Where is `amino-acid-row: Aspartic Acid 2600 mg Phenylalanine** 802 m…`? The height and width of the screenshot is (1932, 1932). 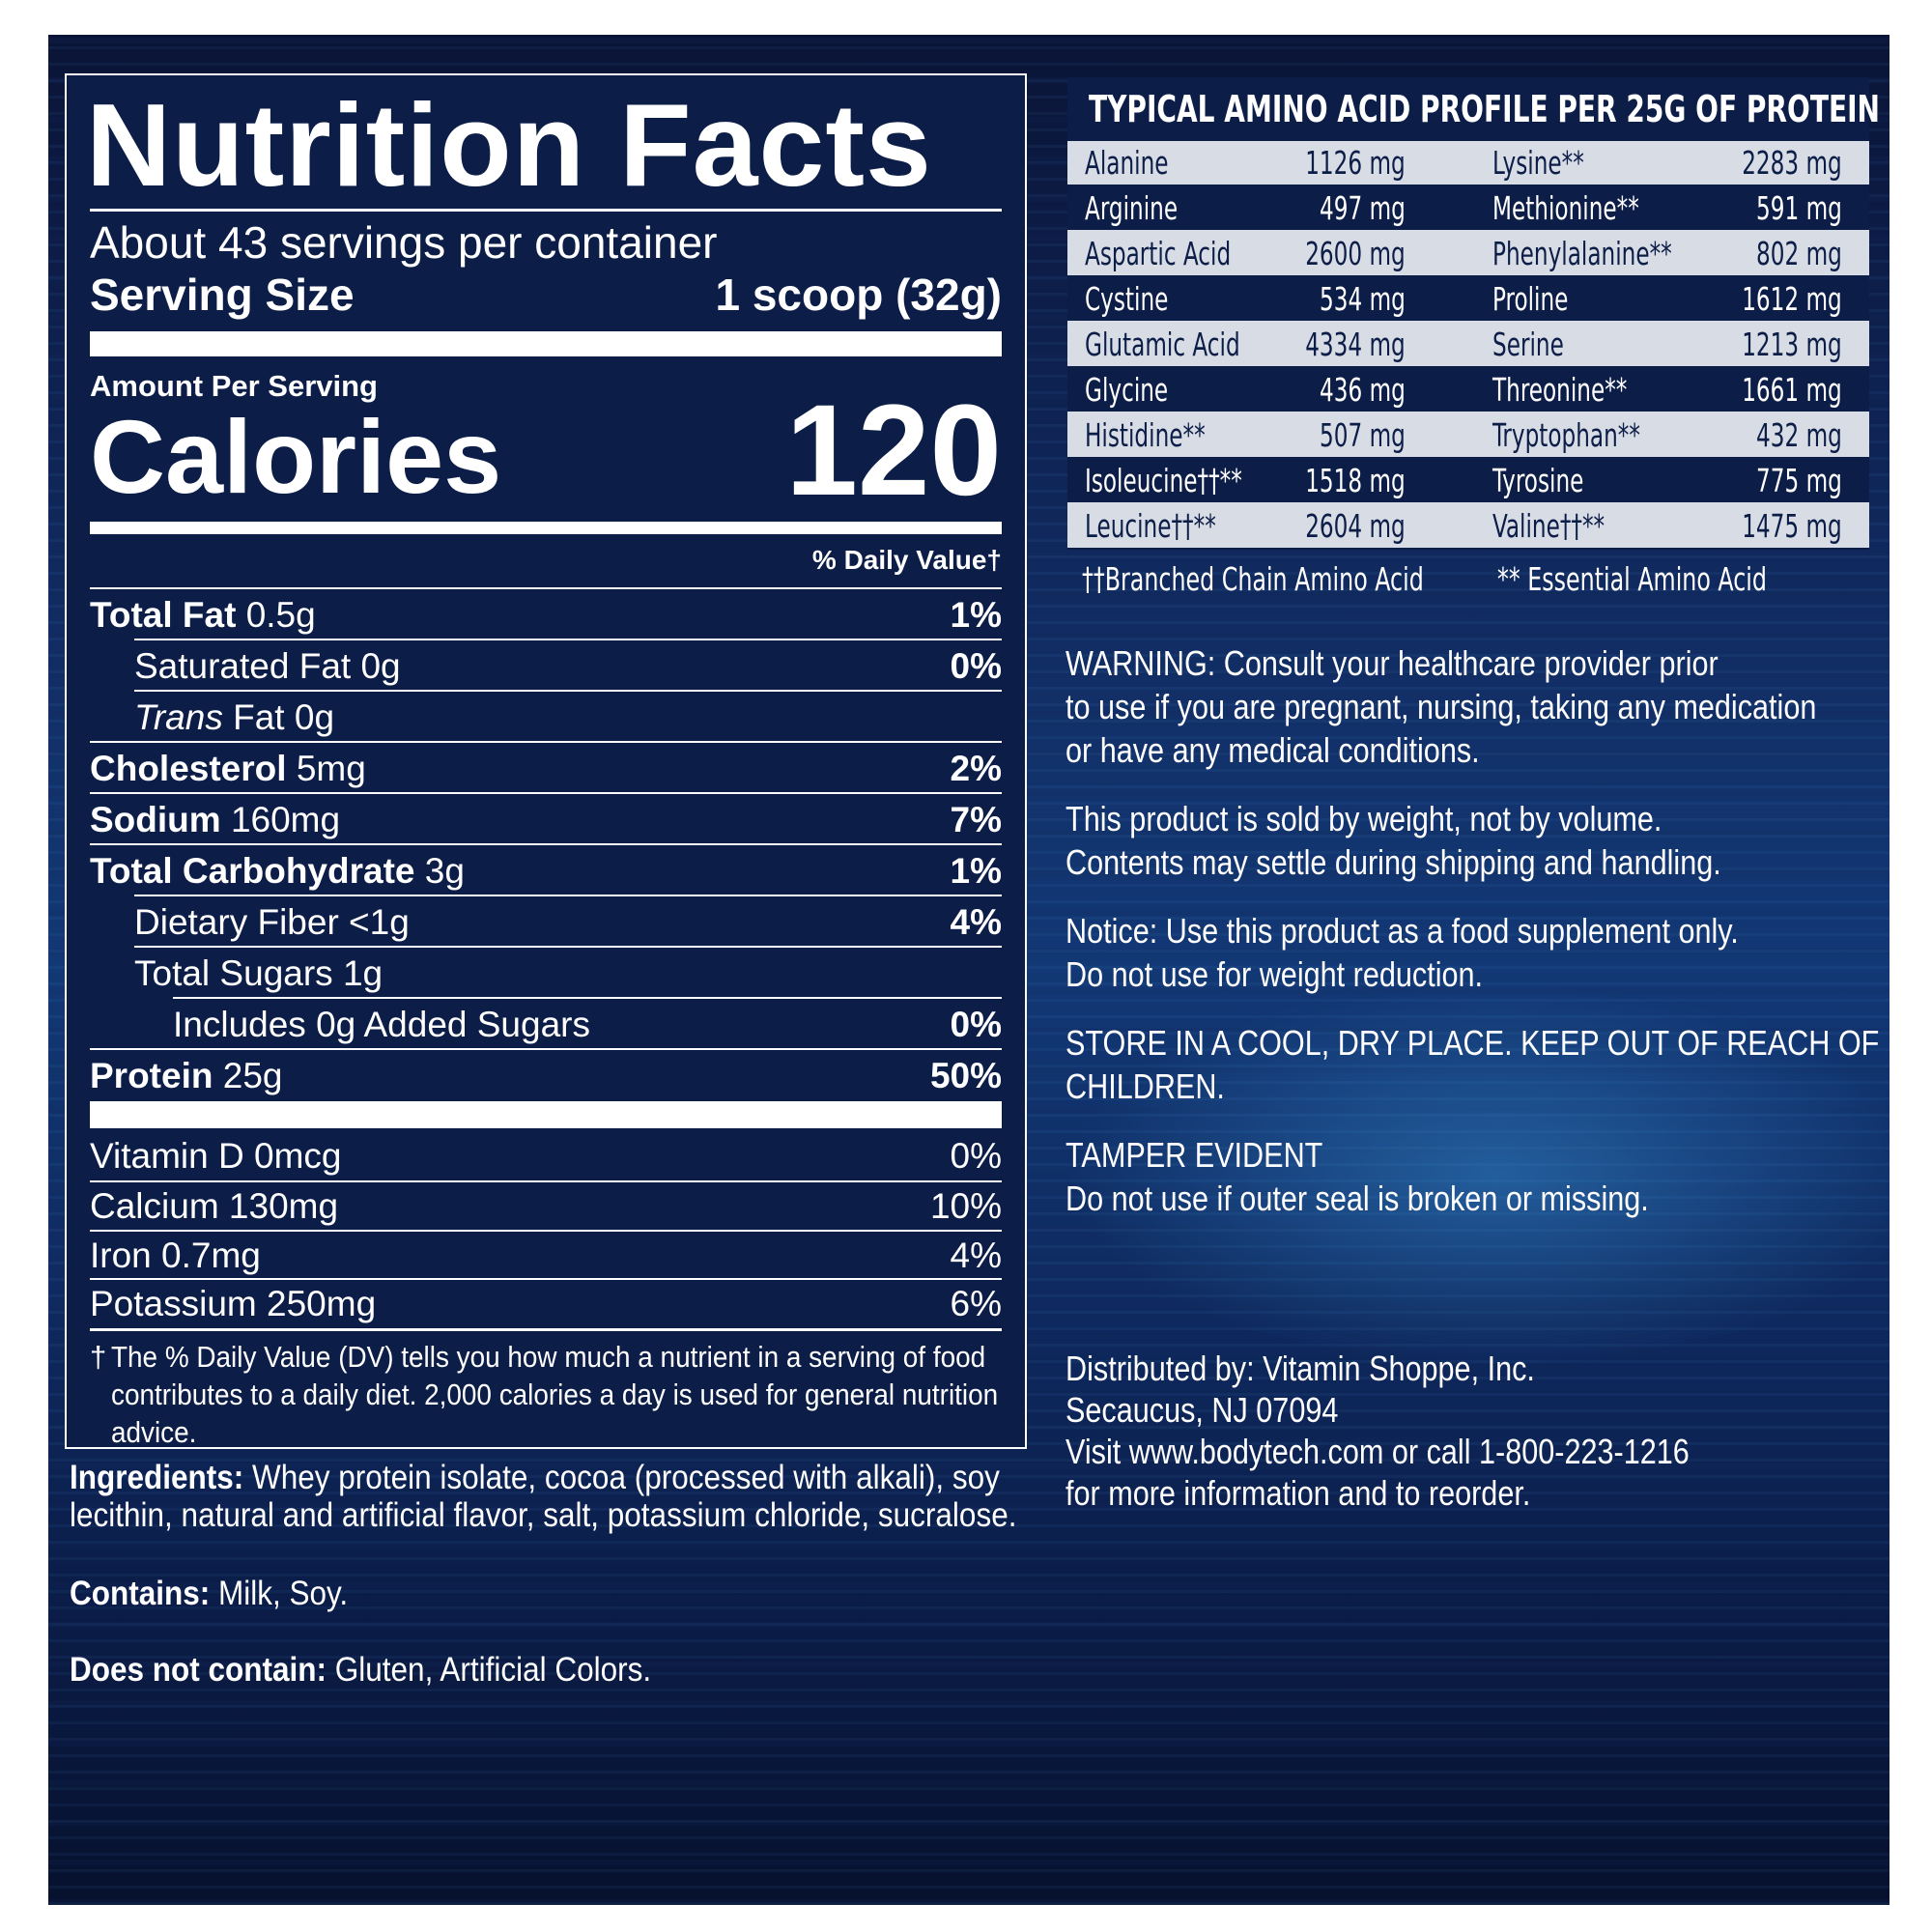 amino-acid-row: Aspartic Acid 2600 mg Phenylalanine** 802 m… is located at coordinates (1468, 254).